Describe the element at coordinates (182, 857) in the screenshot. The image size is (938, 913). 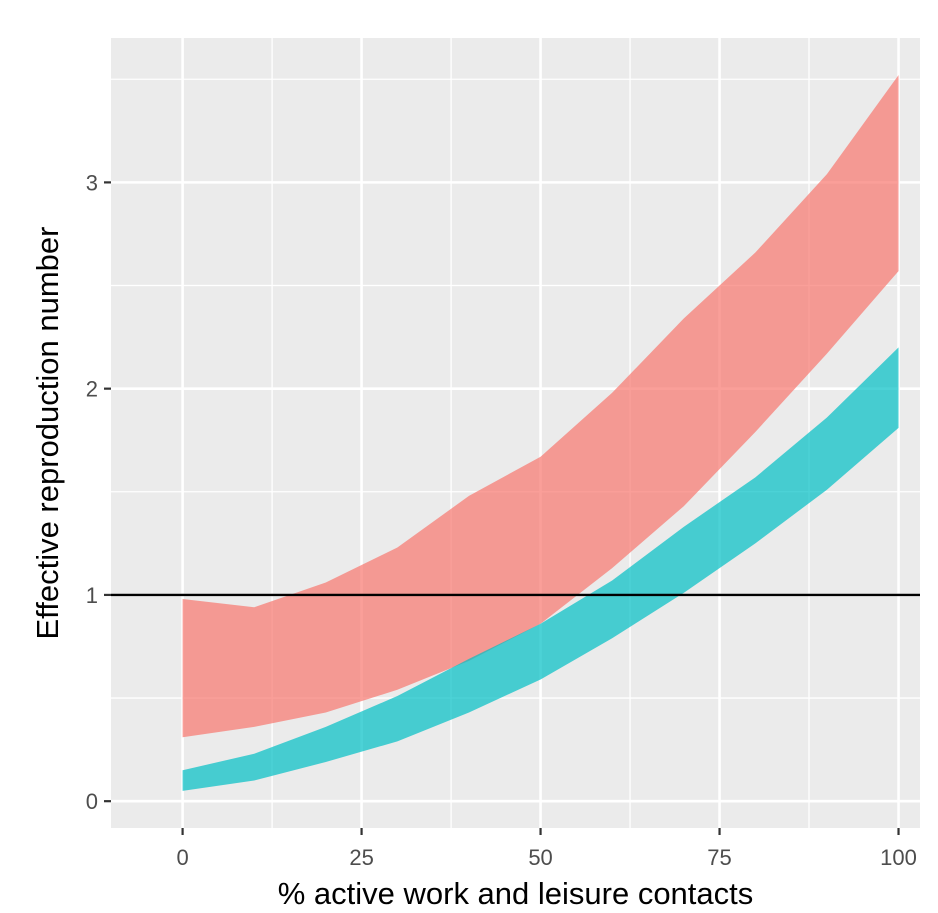
I see `x-tick-label: 0` at that location.